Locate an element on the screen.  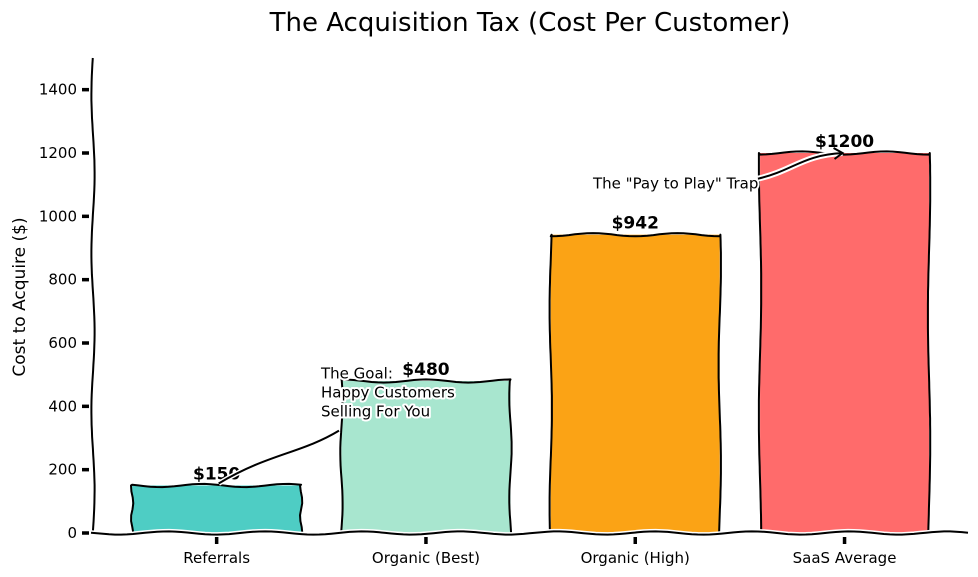
y-ticks-group: 0 200 400 600 800 1000 1200 1400 is located at coordinates (64, 311).